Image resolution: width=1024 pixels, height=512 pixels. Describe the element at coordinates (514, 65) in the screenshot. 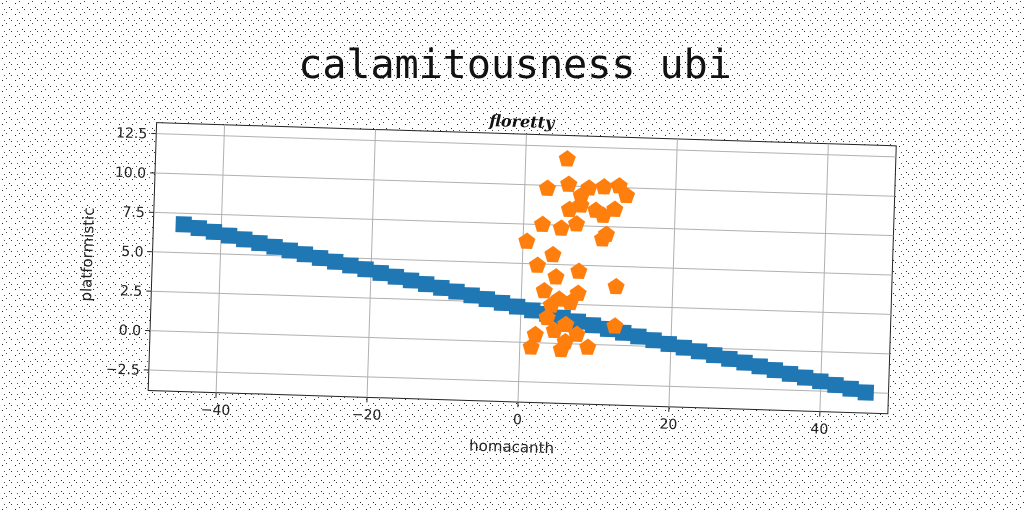

I see `figure-suptitle: calamitousness ubi` at that location.